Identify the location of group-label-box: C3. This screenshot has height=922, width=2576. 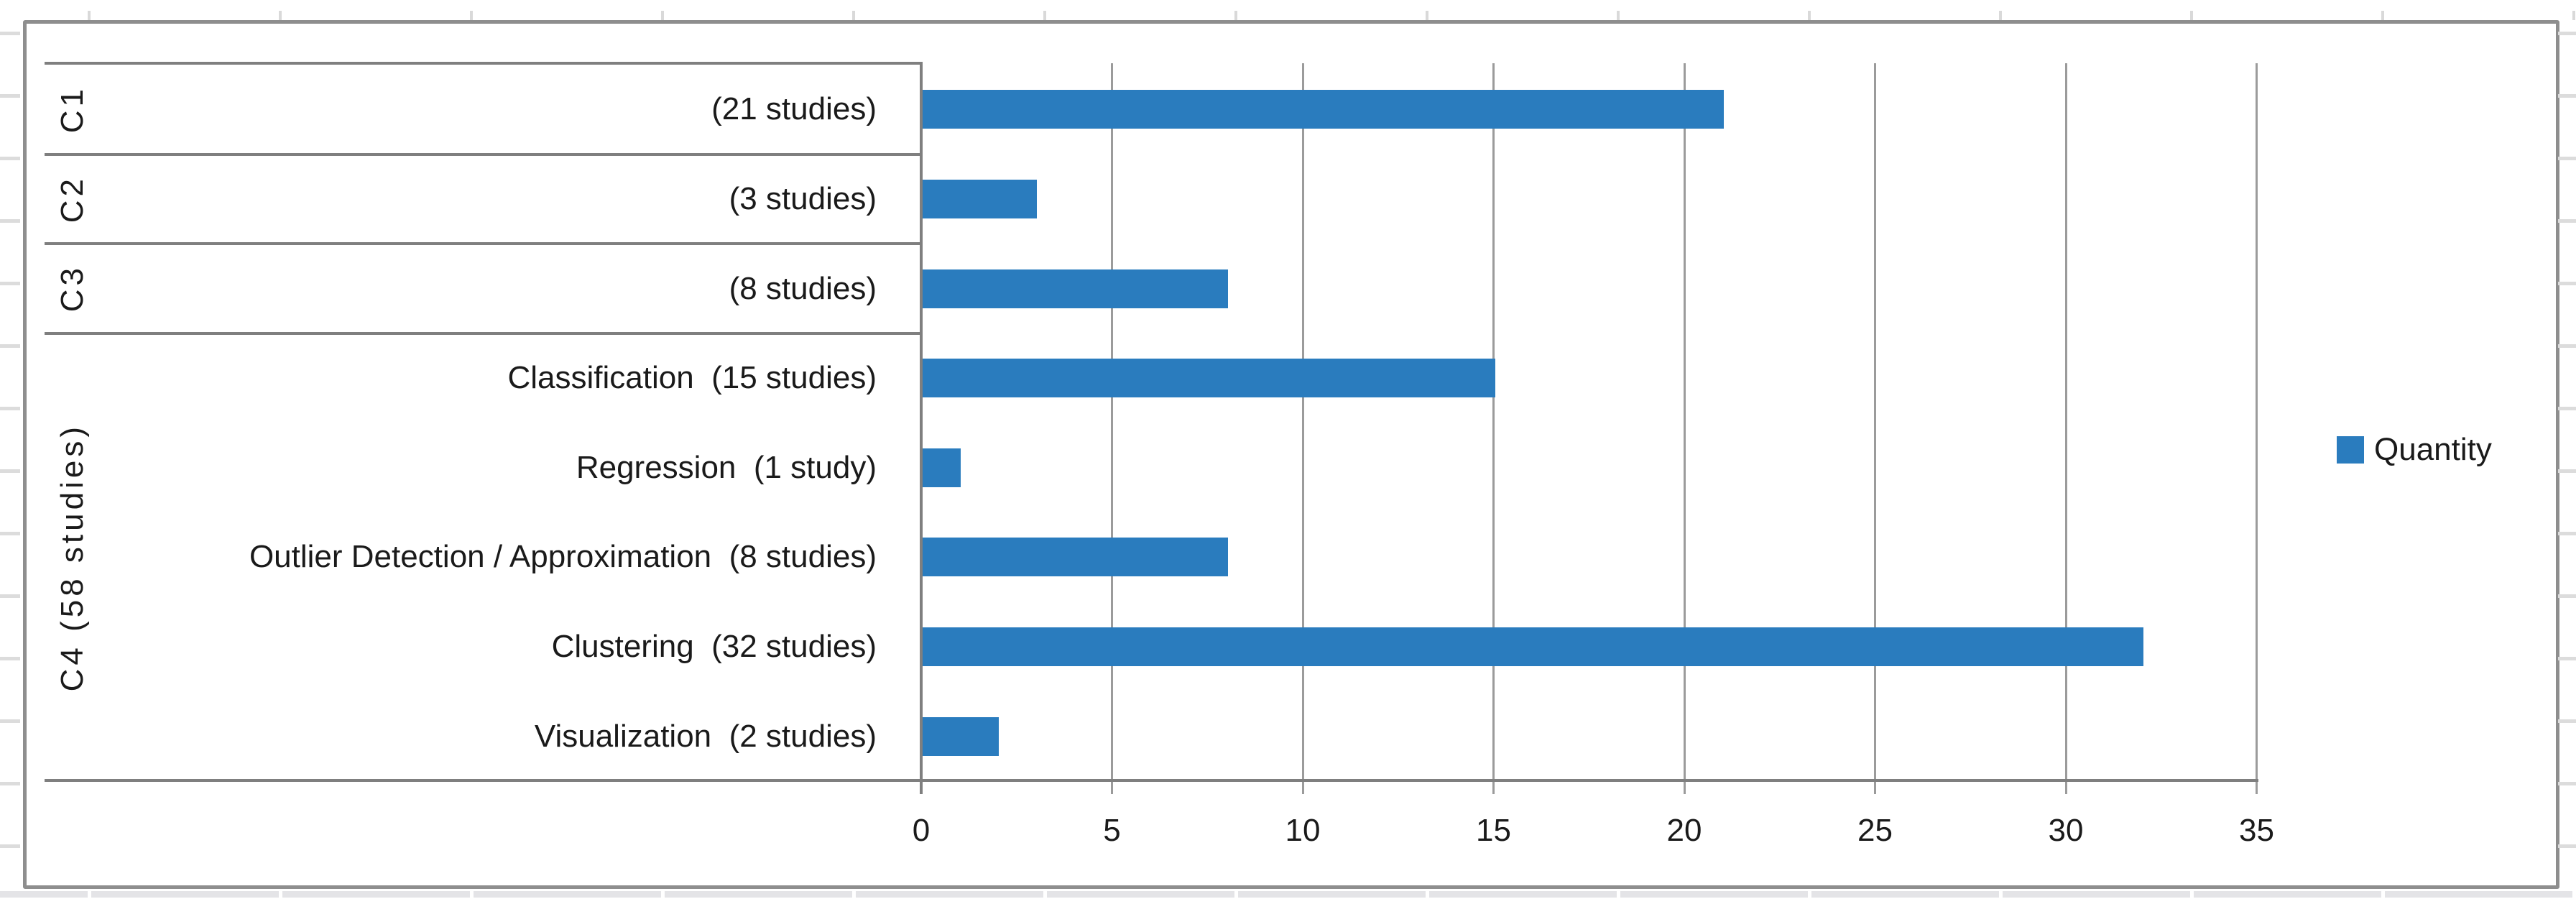
(72, 288).